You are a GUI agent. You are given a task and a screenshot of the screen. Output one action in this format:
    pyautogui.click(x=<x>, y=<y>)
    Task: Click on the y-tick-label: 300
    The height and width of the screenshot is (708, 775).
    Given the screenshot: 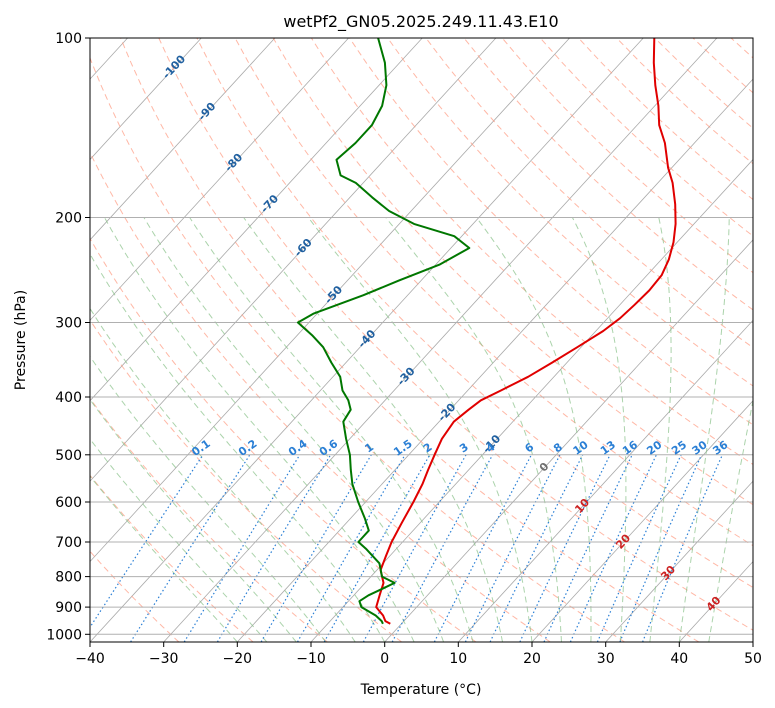 What is the action you would take?
    pyautogui.click(x=68, y=324)
    